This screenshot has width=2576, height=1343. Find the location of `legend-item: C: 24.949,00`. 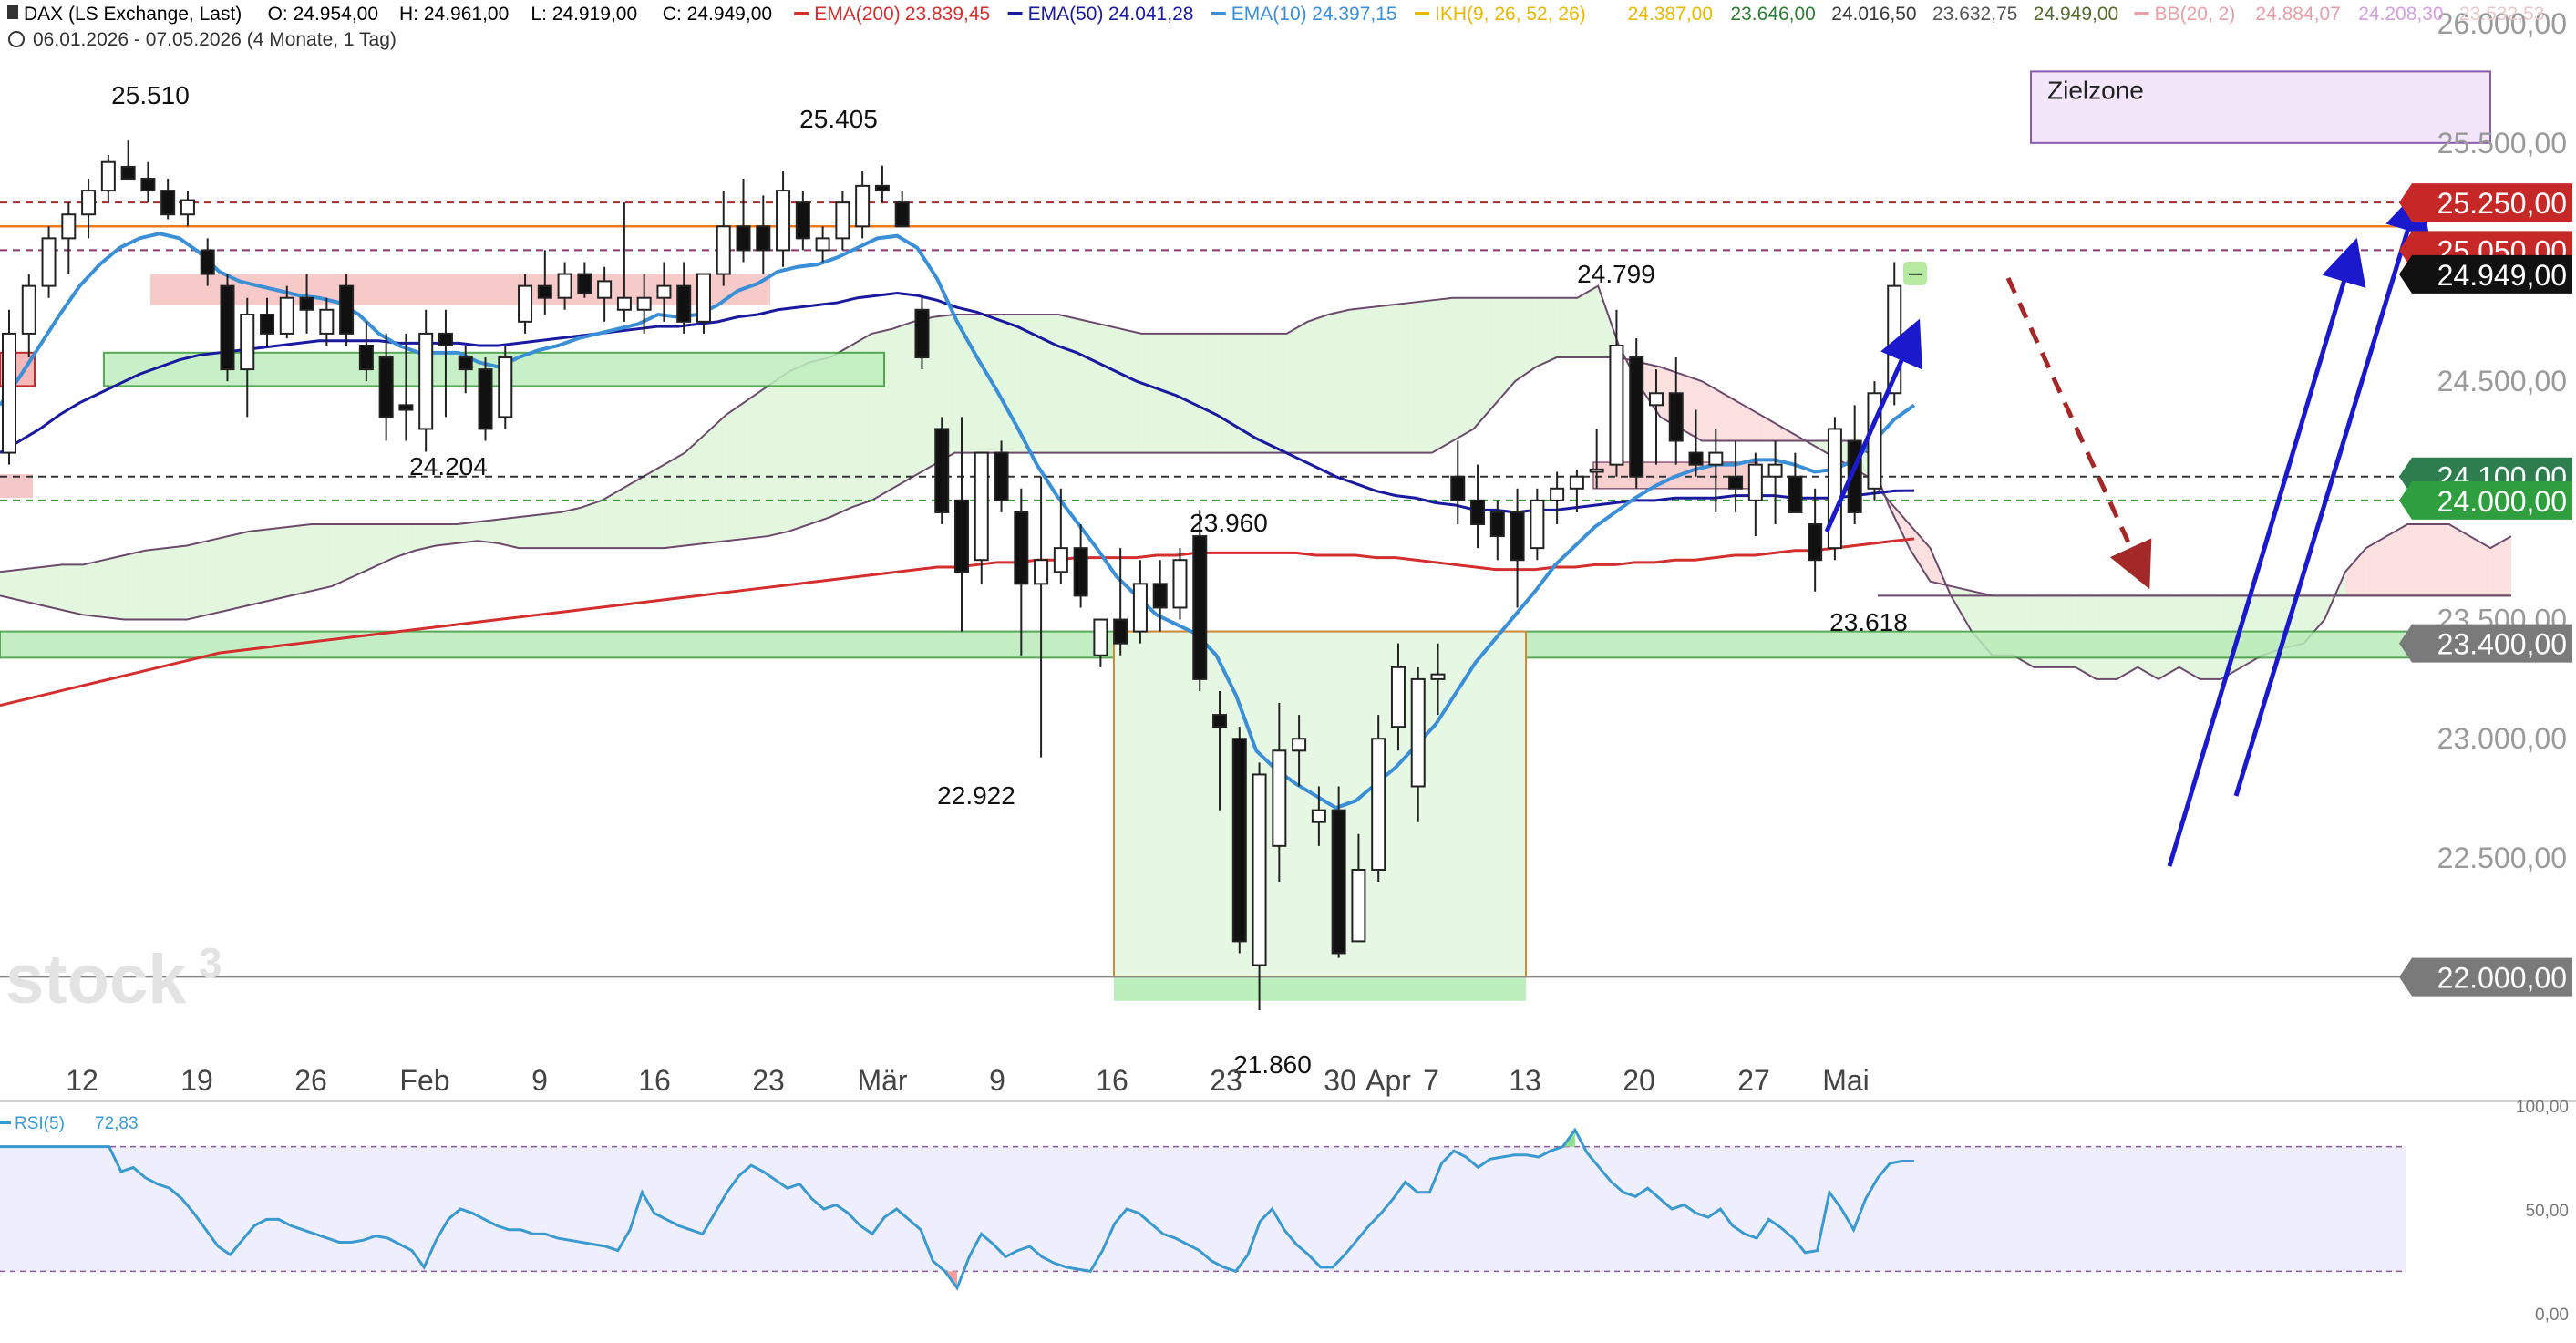

legend-item: C: 24.949,00 is located at coordinates (717, 14).